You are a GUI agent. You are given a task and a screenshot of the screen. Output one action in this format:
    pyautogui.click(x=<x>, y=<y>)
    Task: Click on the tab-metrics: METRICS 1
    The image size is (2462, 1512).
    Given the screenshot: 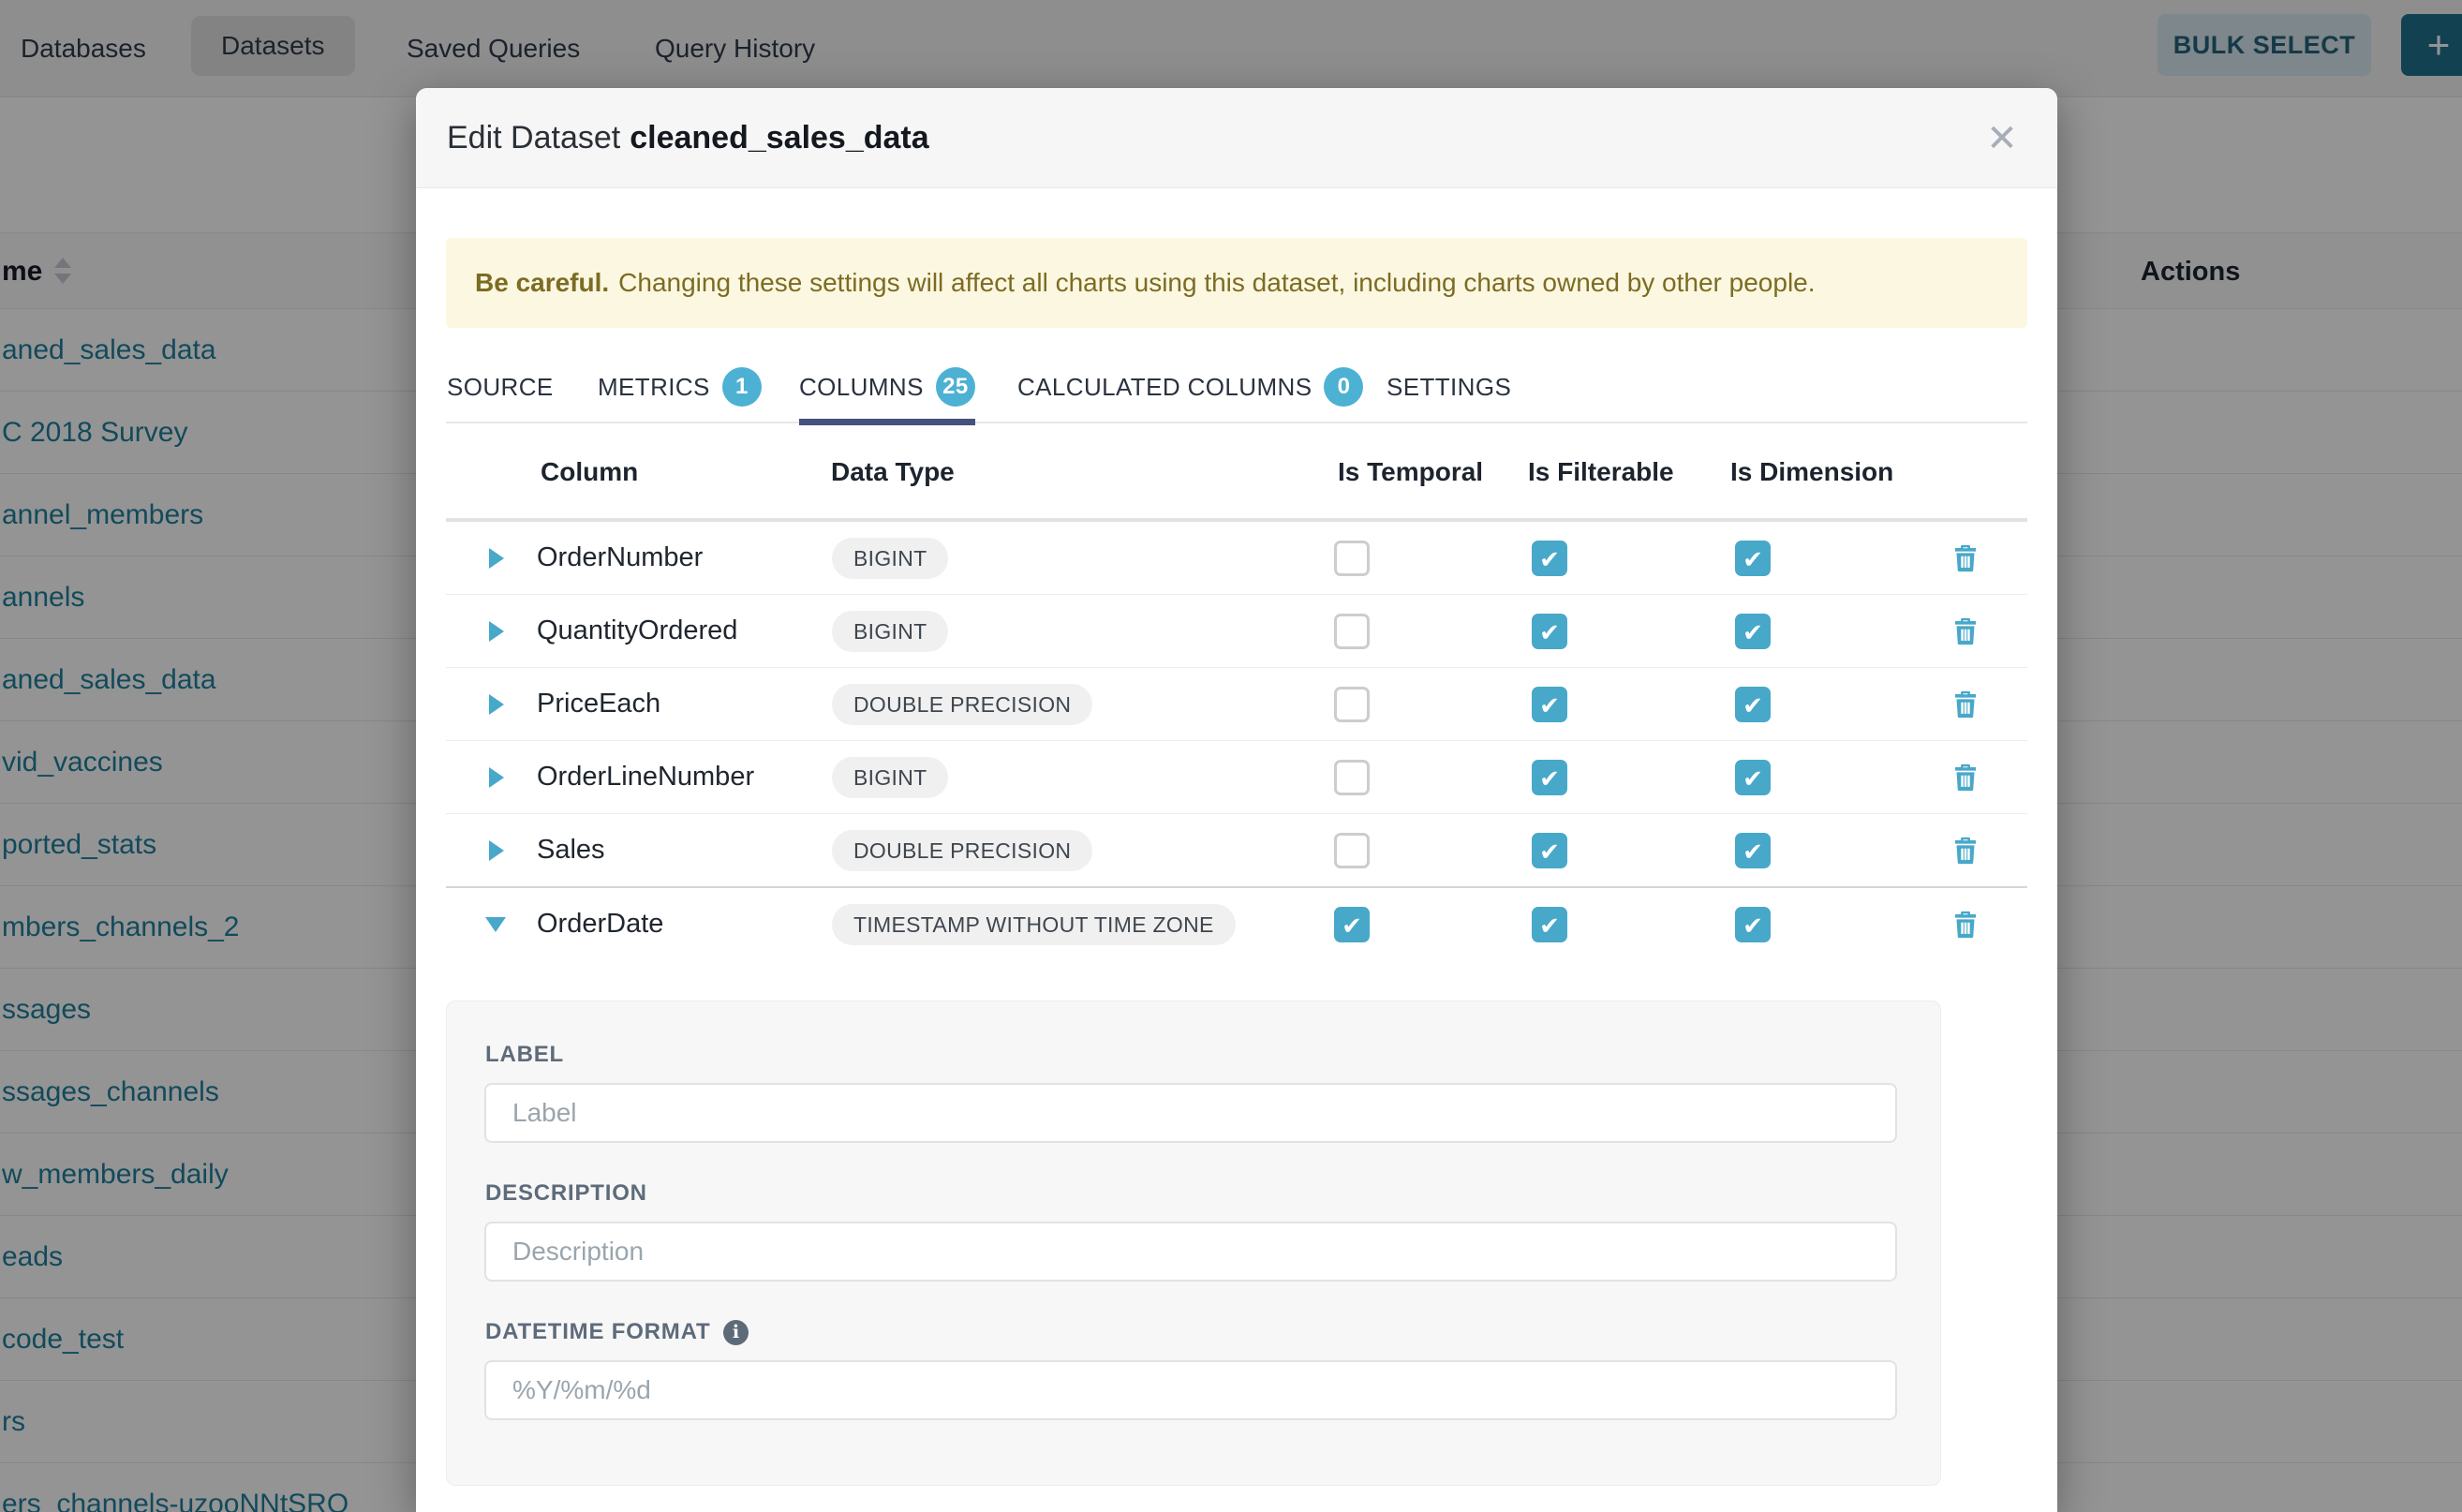 What is the action you would take?
    pyautogui.click(x=680, y=386)
    